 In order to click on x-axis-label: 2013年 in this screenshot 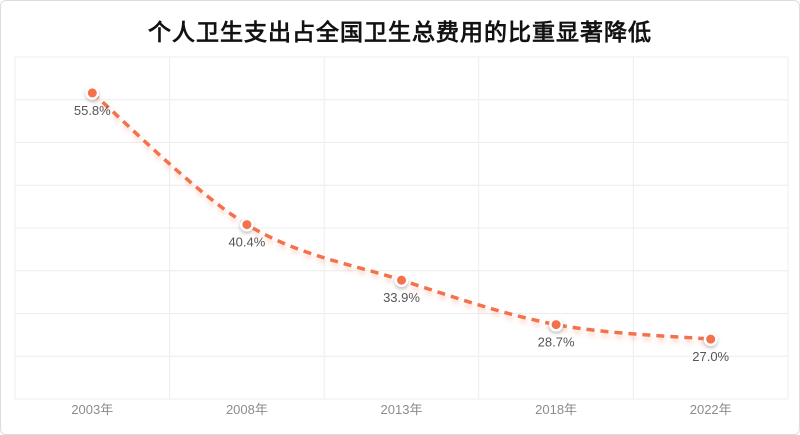, I will do `click(402, 409)`.